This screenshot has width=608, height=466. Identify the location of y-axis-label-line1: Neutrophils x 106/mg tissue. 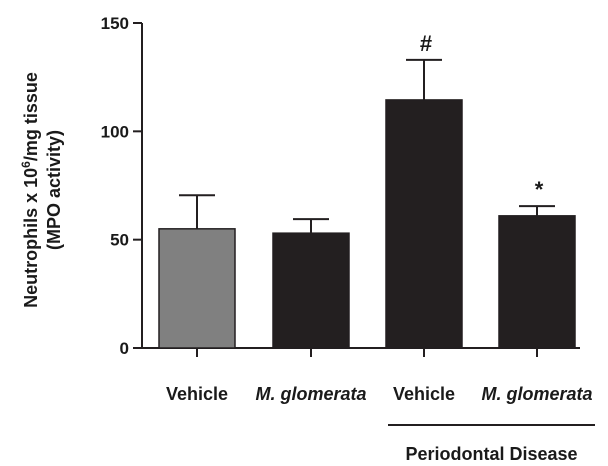
(30, 190).